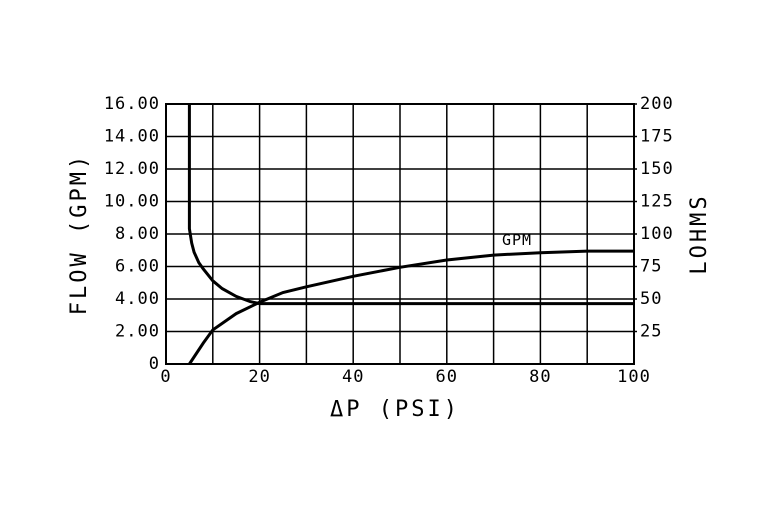  What do you see at coordinates (657, 234) in the screenshot?
I see `y2-tick-label: 100` at bounding box center [657, 234].